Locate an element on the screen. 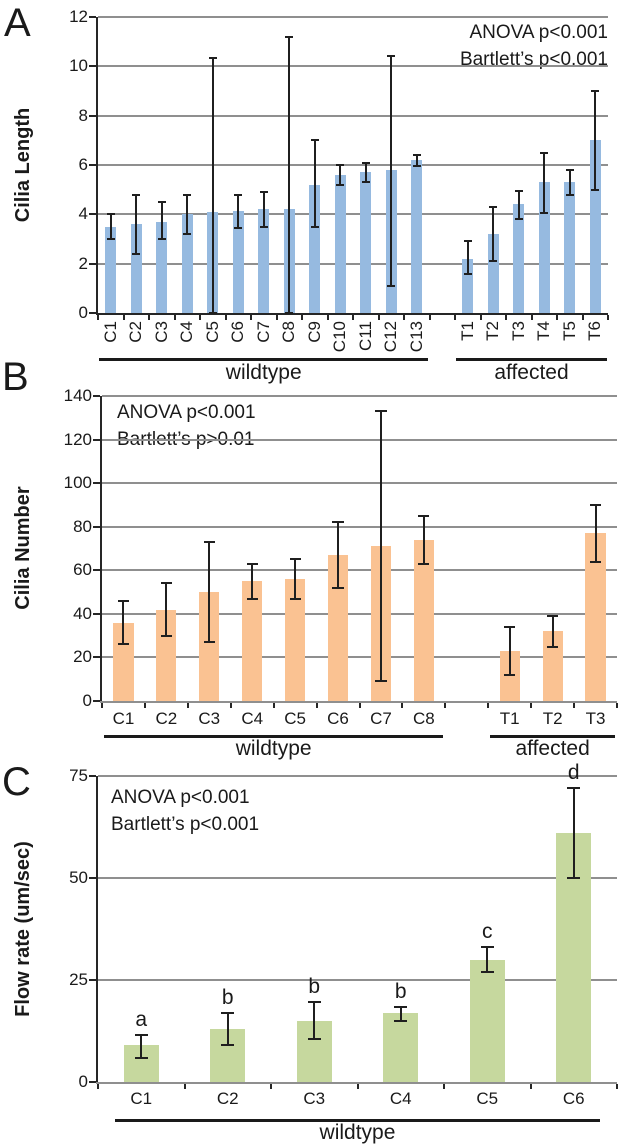  panel-c-x-axis is located at coordinates (356, 1083).